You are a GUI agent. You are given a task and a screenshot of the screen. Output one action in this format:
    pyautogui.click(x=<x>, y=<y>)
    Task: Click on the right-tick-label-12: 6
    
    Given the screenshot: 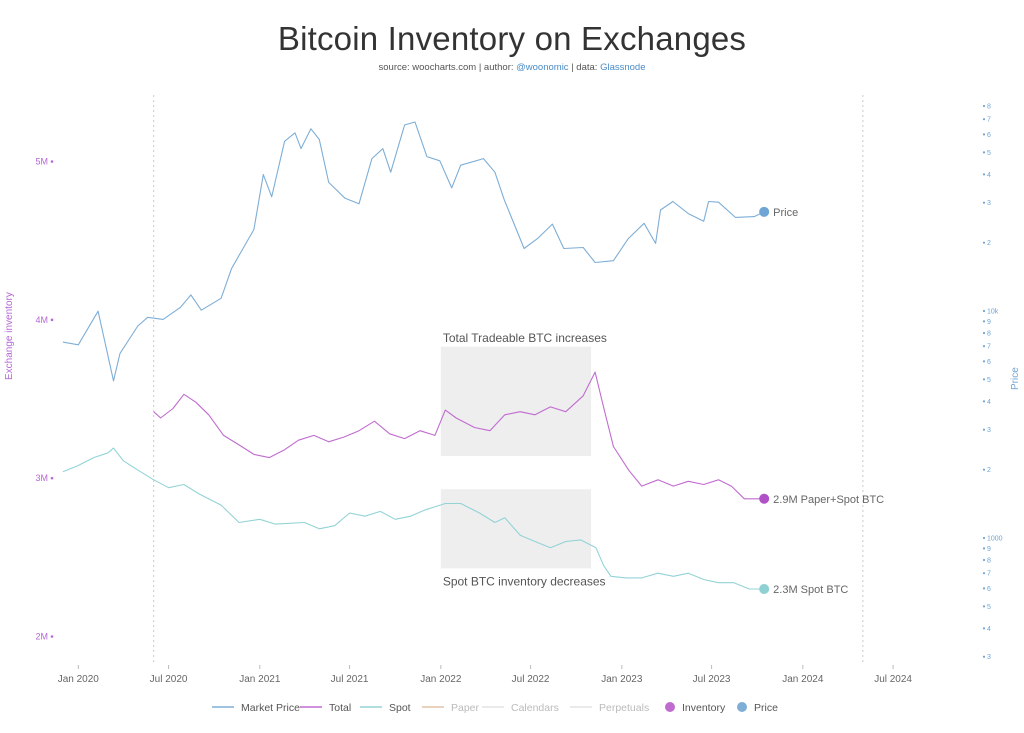 What is the action you would take?
    pyautogui.click(x=989, y=362)
    